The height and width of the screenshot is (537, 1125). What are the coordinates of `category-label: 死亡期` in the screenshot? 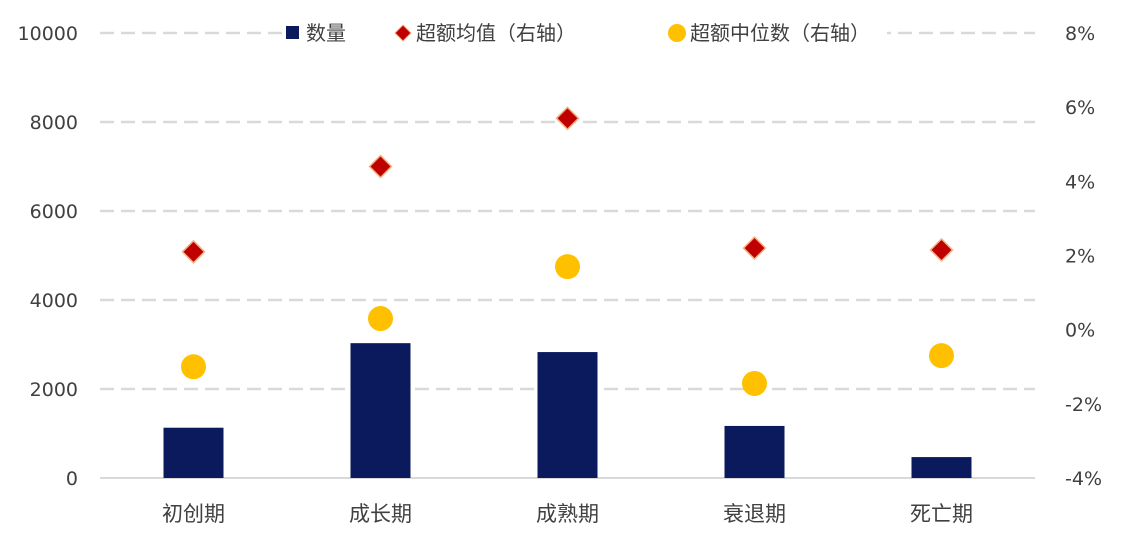 It's located at (941, 514).